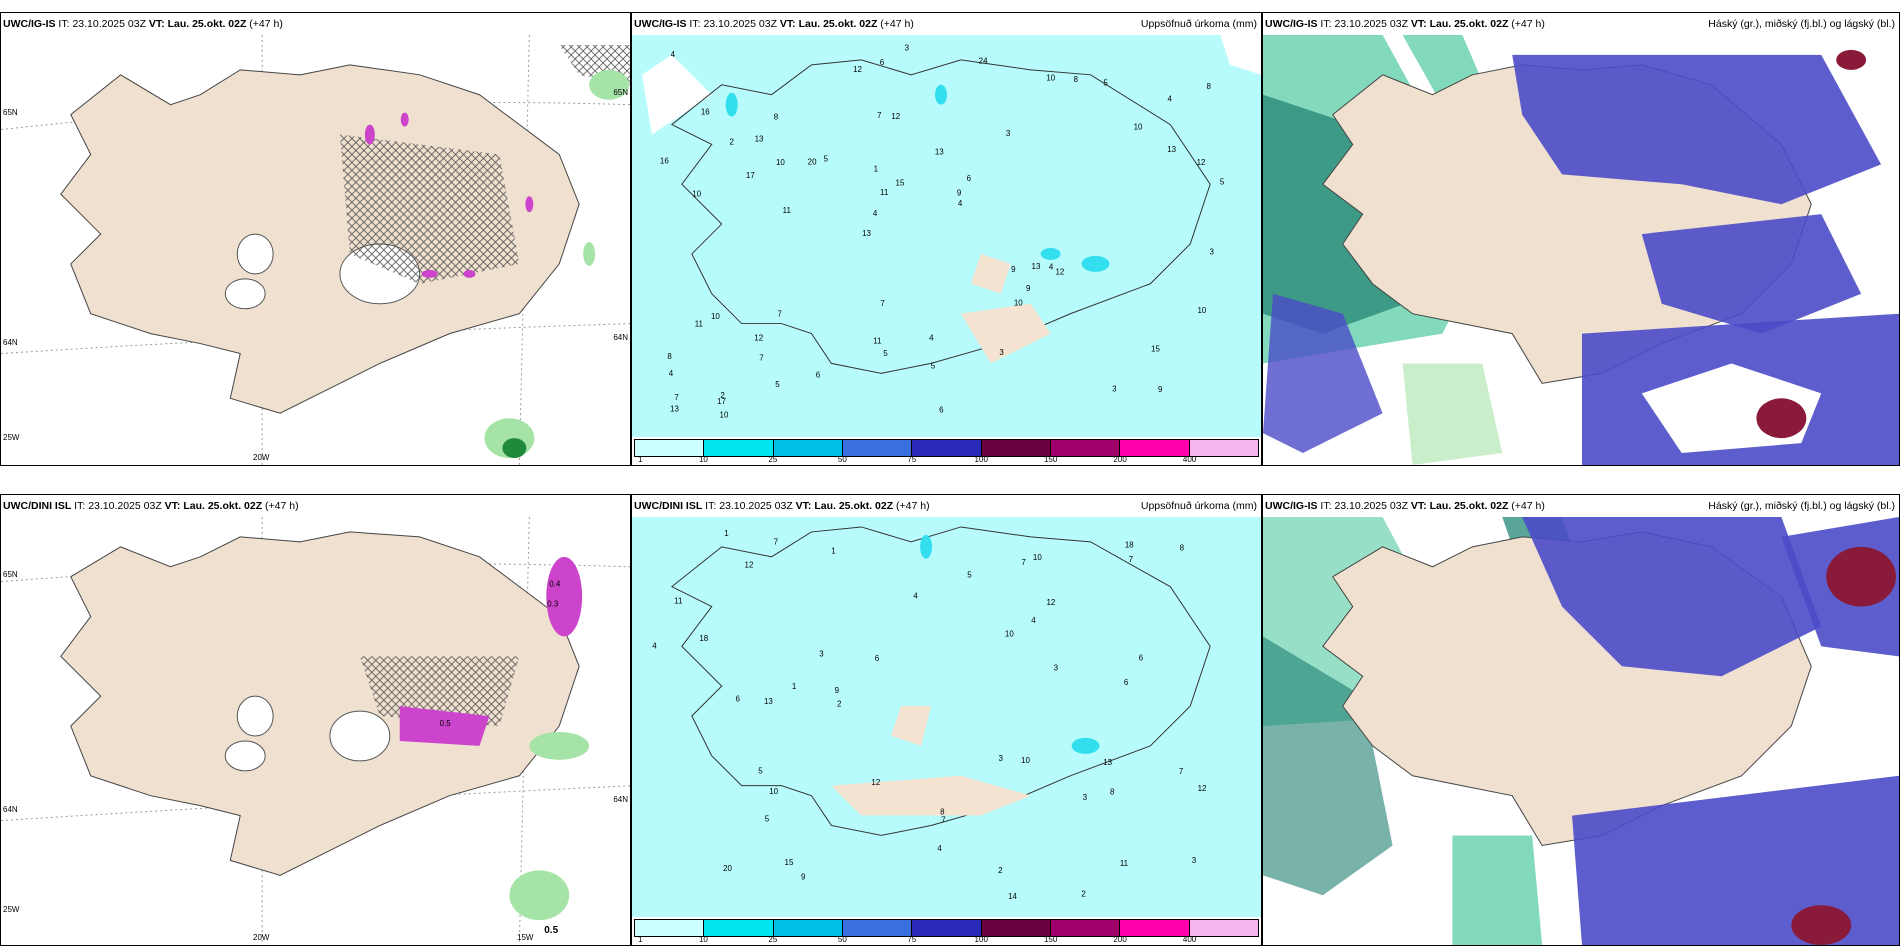 The width and height of the screenshot is (1900, 950). What do you see at coordinates (721, 401) in the screenshot?
I see `precip-value-label: 17` at bounding box center [721, 401].